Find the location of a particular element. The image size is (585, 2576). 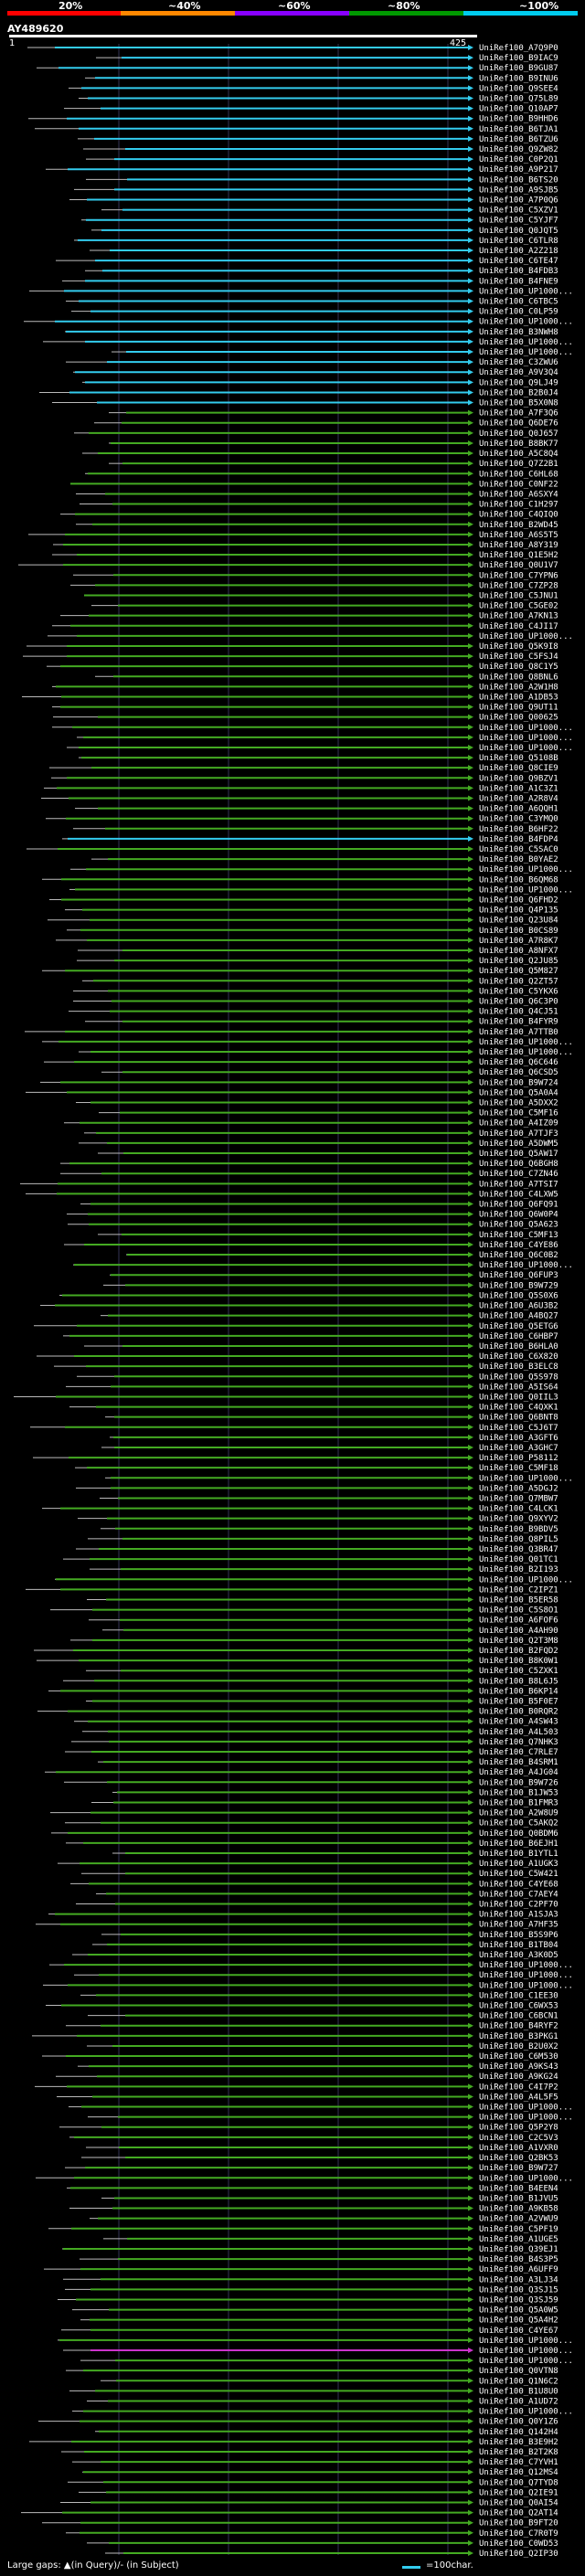

hit-label: UniRef100_A5DGJ2 is located at coordinates (518, 1488).